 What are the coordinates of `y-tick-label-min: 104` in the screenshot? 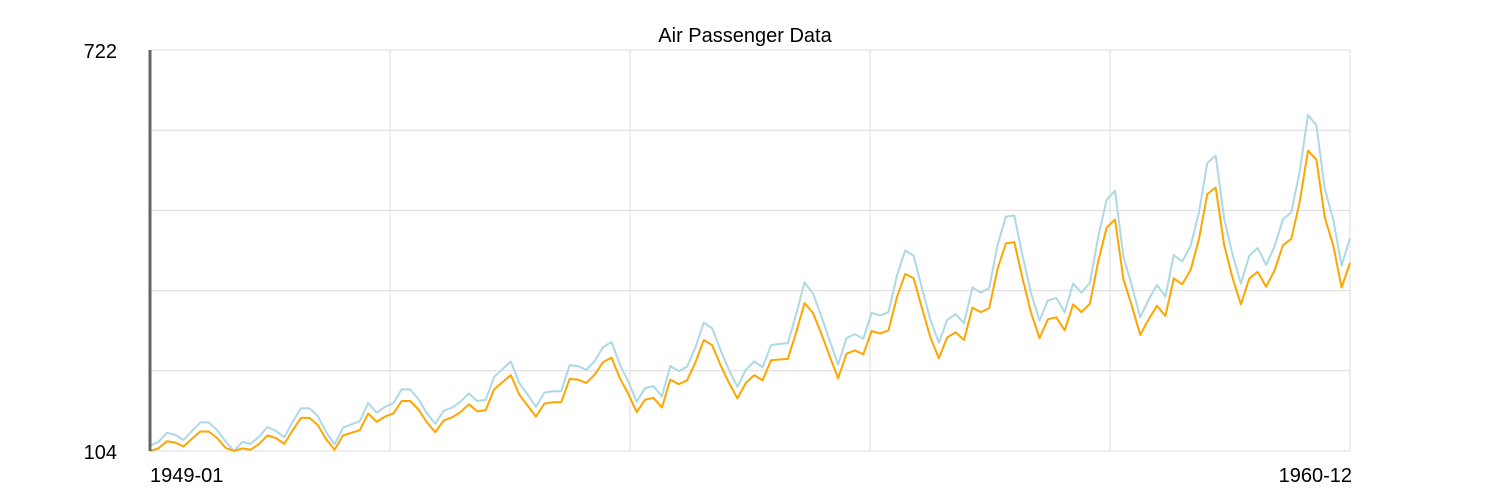 It's located at (100, 453).